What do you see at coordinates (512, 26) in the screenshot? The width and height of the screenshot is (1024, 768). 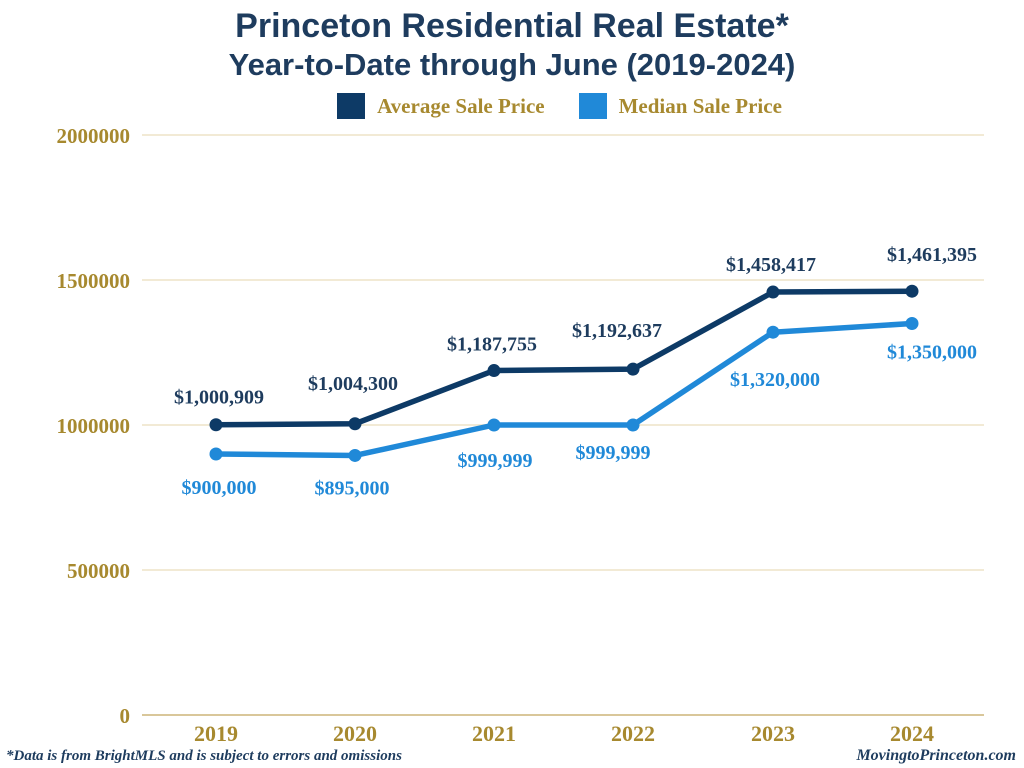 I see `page-title: Princeton Residential Real Estate*` at bounding box center [512, 26].